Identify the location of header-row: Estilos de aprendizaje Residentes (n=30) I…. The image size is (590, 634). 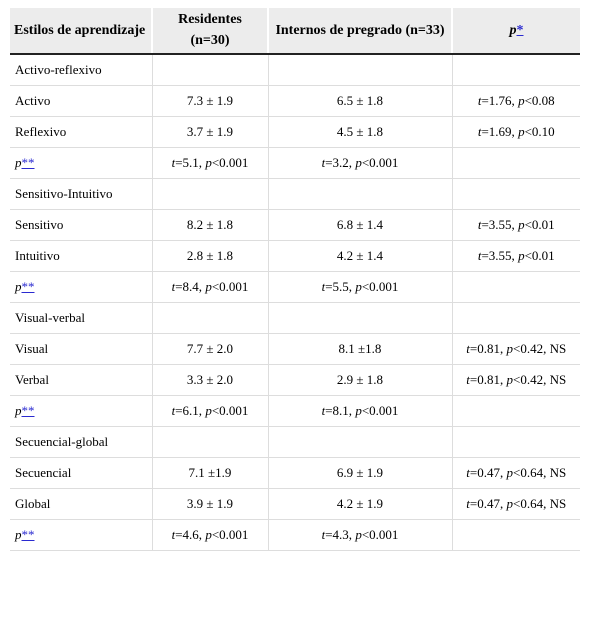
(295, 31).